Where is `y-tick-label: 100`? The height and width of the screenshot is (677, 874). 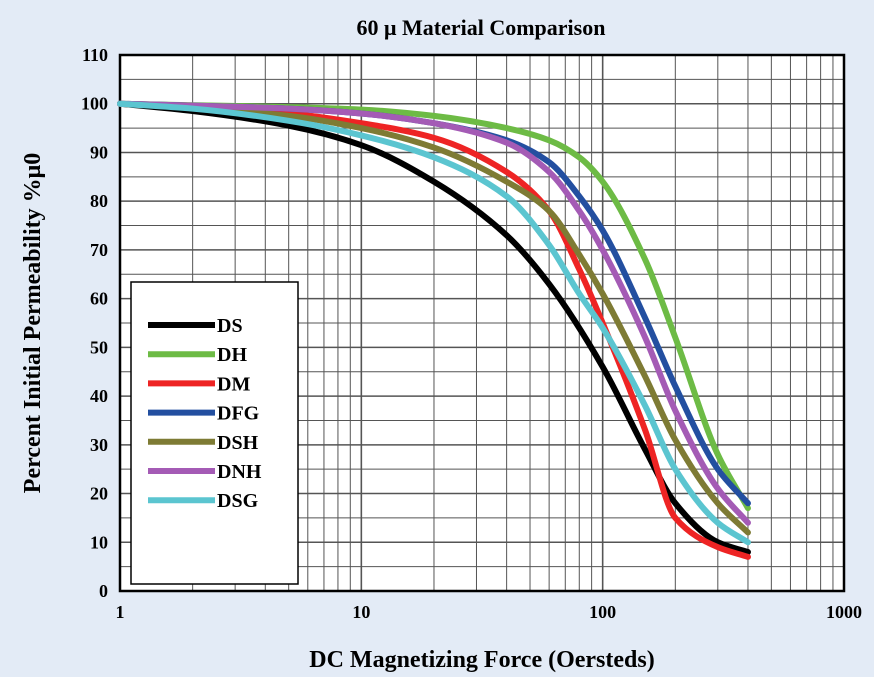
y-tick-label: 100 is located at coordinates (94, 104).